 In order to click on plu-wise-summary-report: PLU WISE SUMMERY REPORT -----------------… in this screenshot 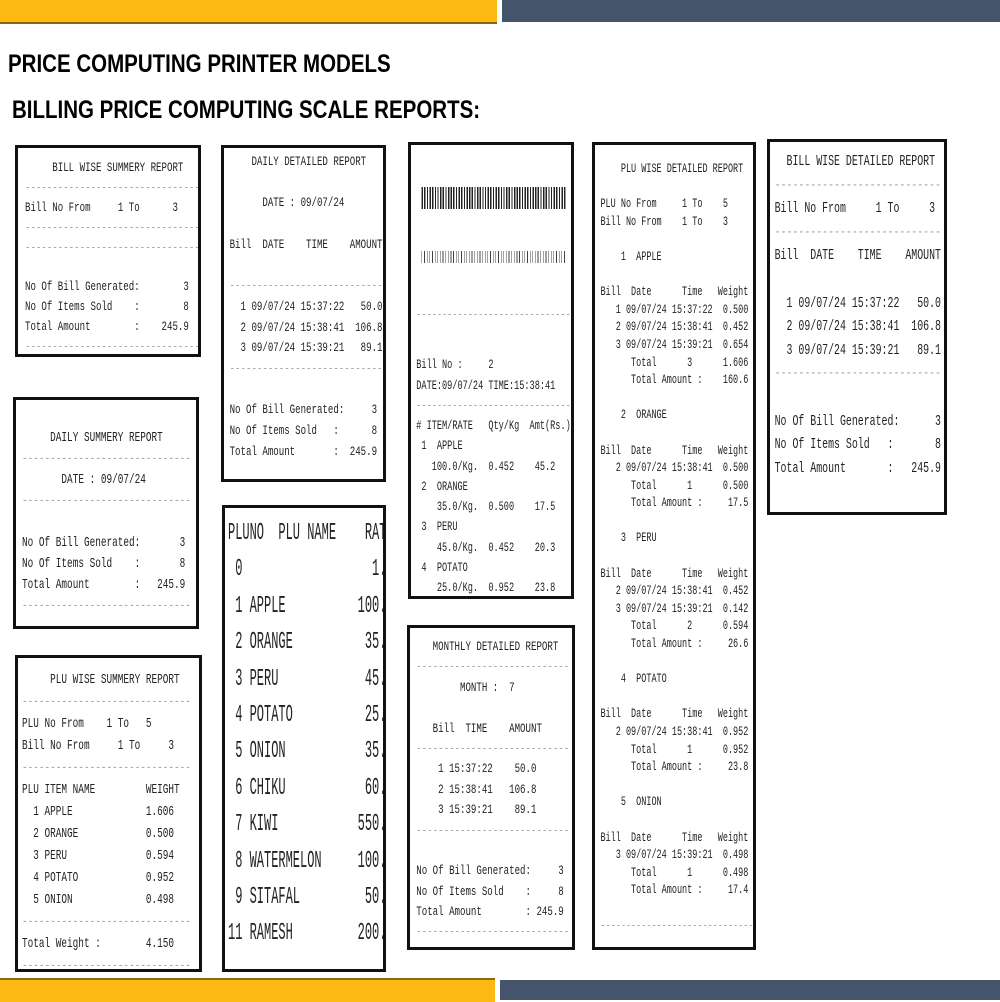, I will do `click(108, 813)`.